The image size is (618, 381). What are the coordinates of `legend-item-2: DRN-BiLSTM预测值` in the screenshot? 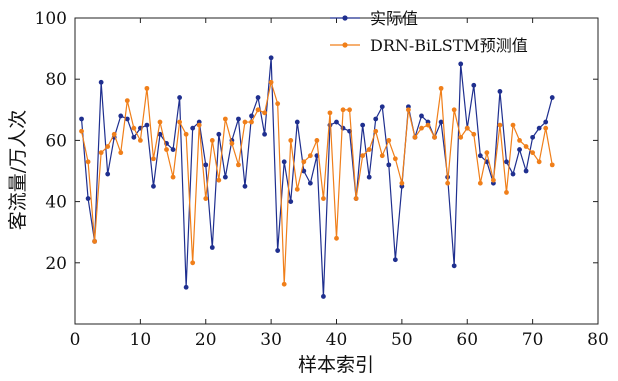 It's located at (429, 45).